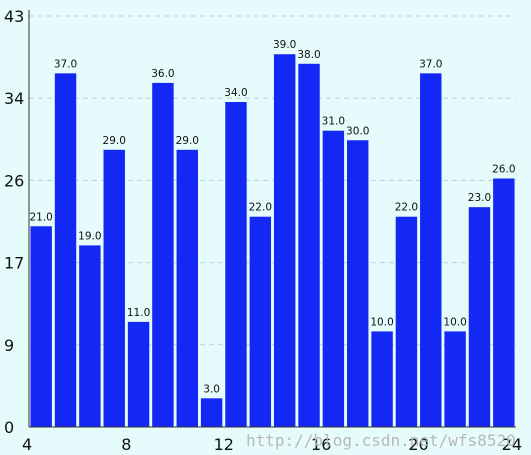  What do you see at coordinates (9, 427) in the screenshot?
I see `y-tick-label: 0` at bounding box center [9, 427].